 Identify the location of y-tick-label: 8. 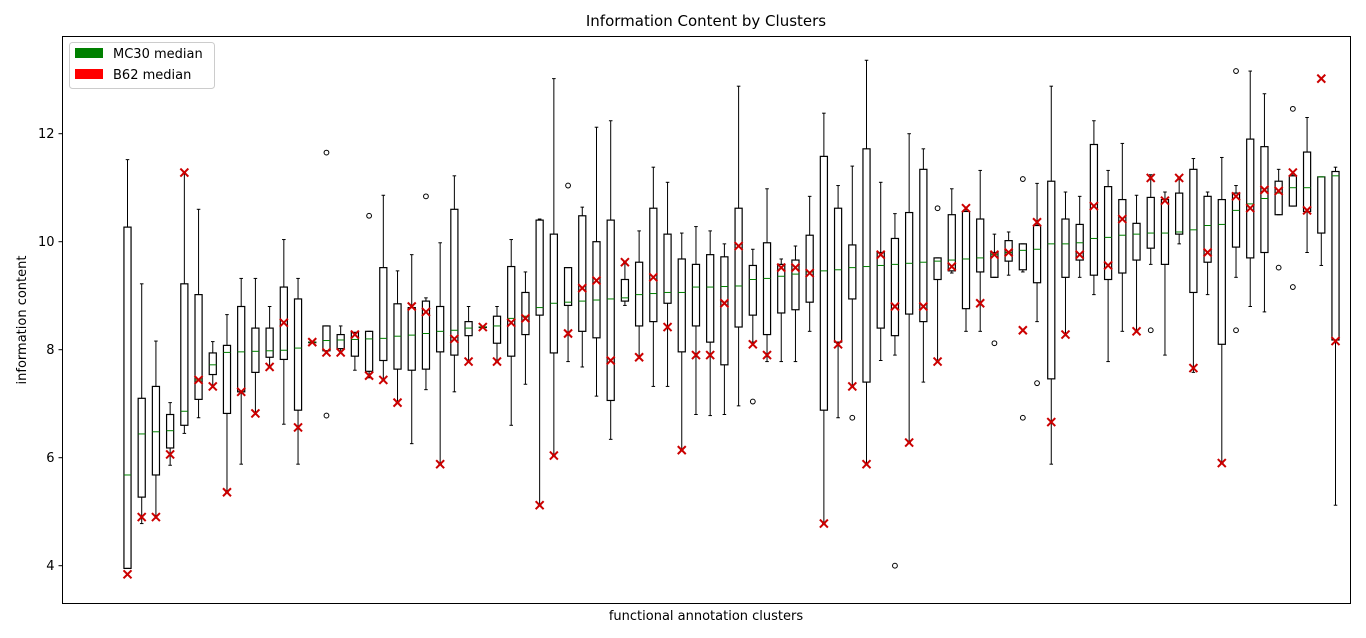
(50, 350).